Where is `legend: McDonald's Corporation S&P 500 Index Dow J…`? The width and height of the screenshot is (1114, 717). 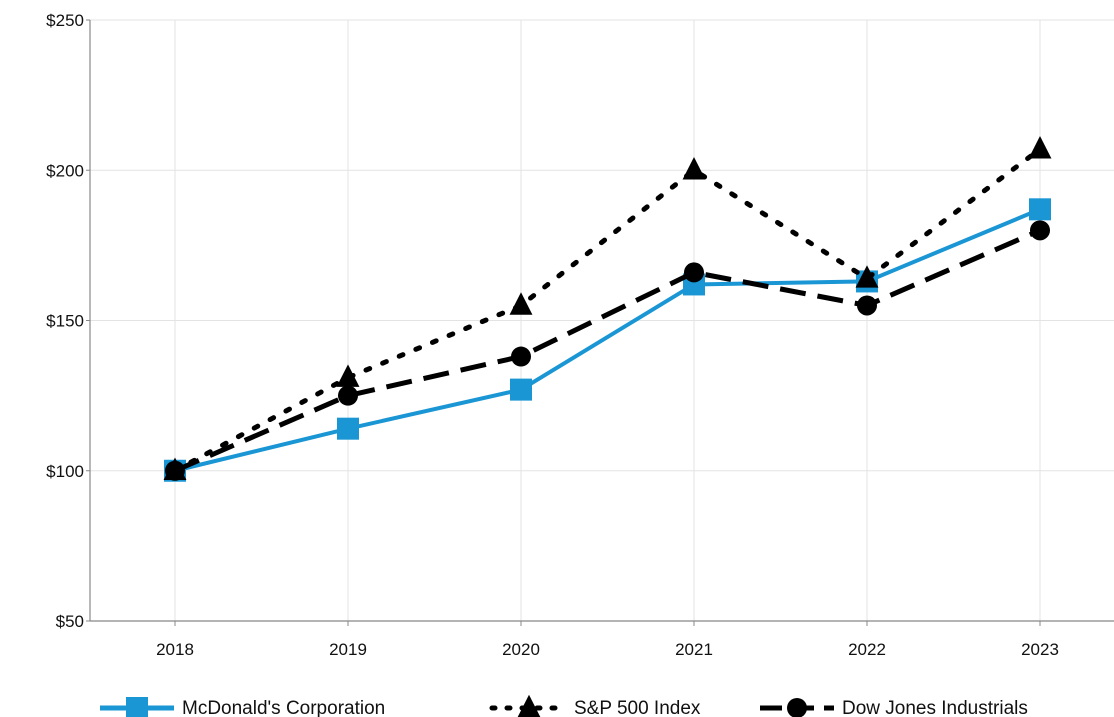
legend: McDonald's Corporation S&P 500 Index Dow J… is located at coordinates (564, 705).